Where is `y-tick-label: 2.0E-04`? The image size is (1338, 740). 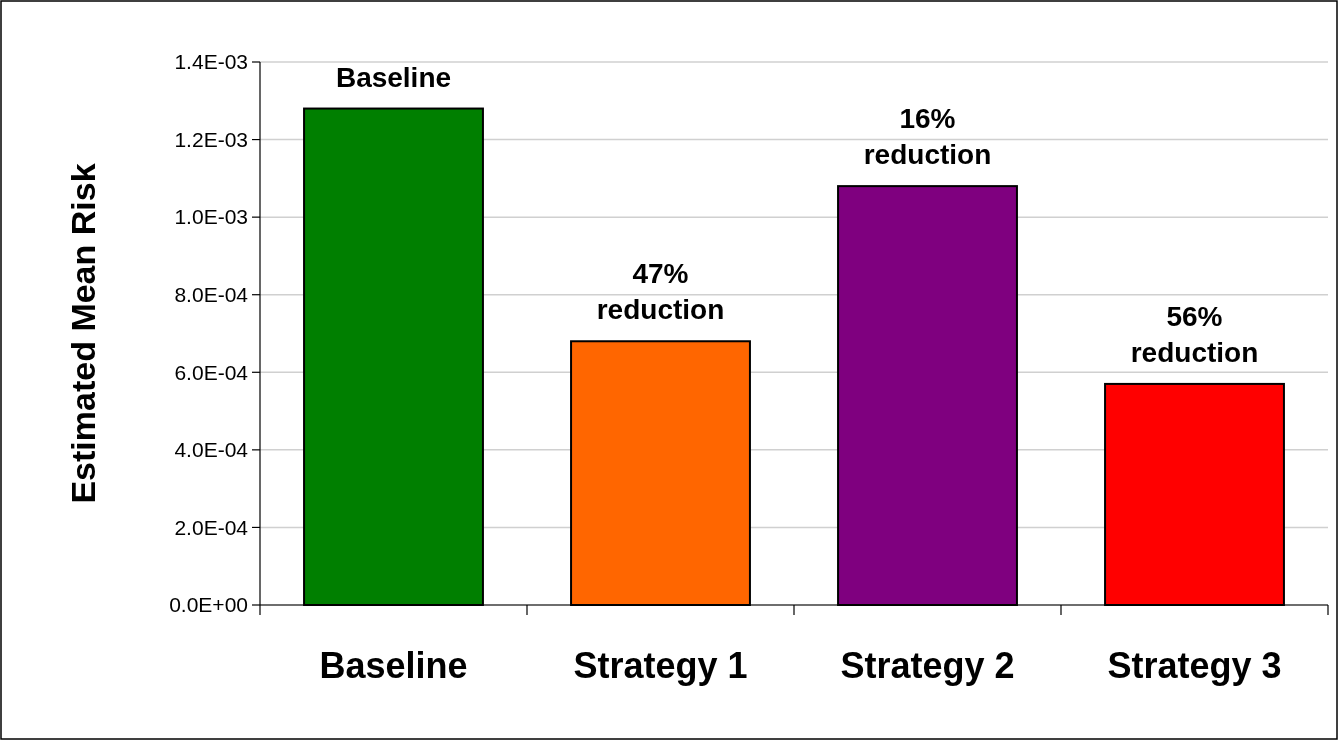
y-tick-label: 2.0E-04 is located at coordinates (211, 527).